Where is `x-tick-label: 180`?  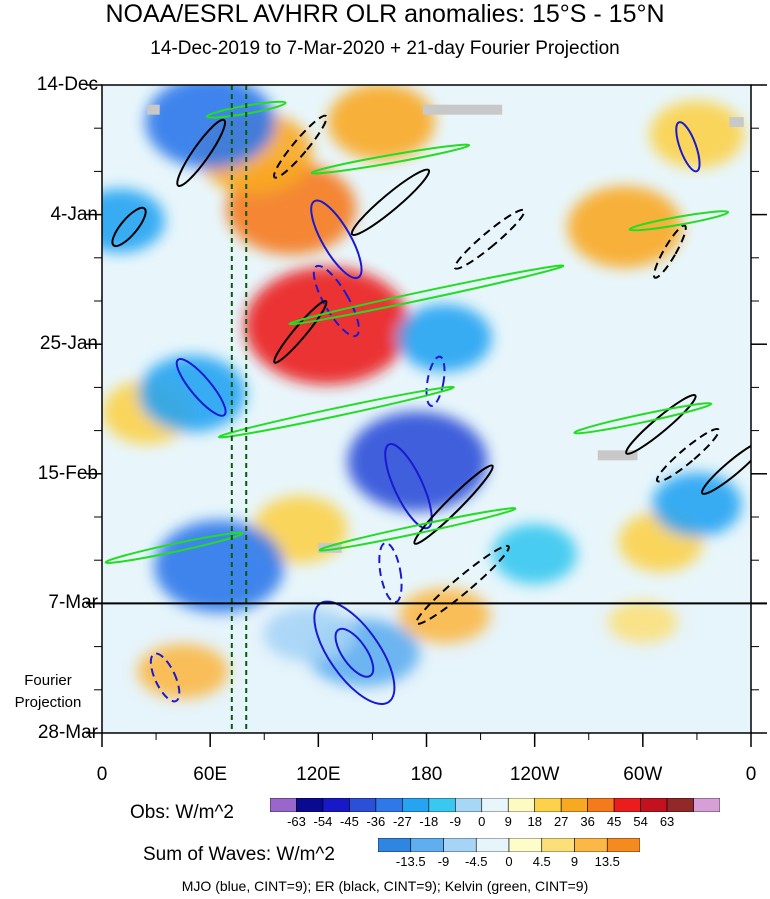
x-tick-label: 180 is located at coordinates (426, 774).